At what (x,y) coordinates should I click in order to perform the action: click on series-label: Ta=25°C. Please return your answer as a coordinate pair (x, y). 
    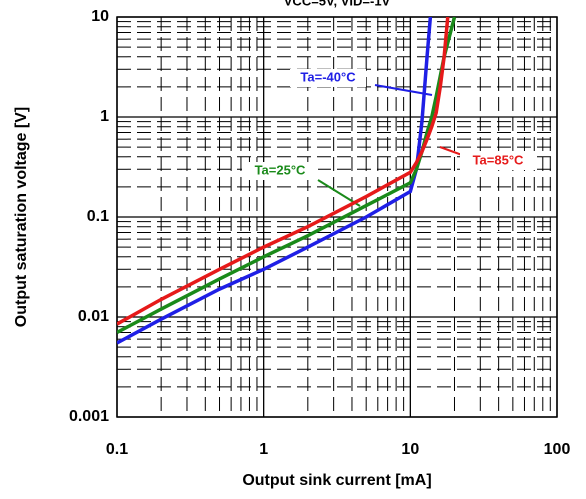
    Looking at the image, I should click on (280, 169).